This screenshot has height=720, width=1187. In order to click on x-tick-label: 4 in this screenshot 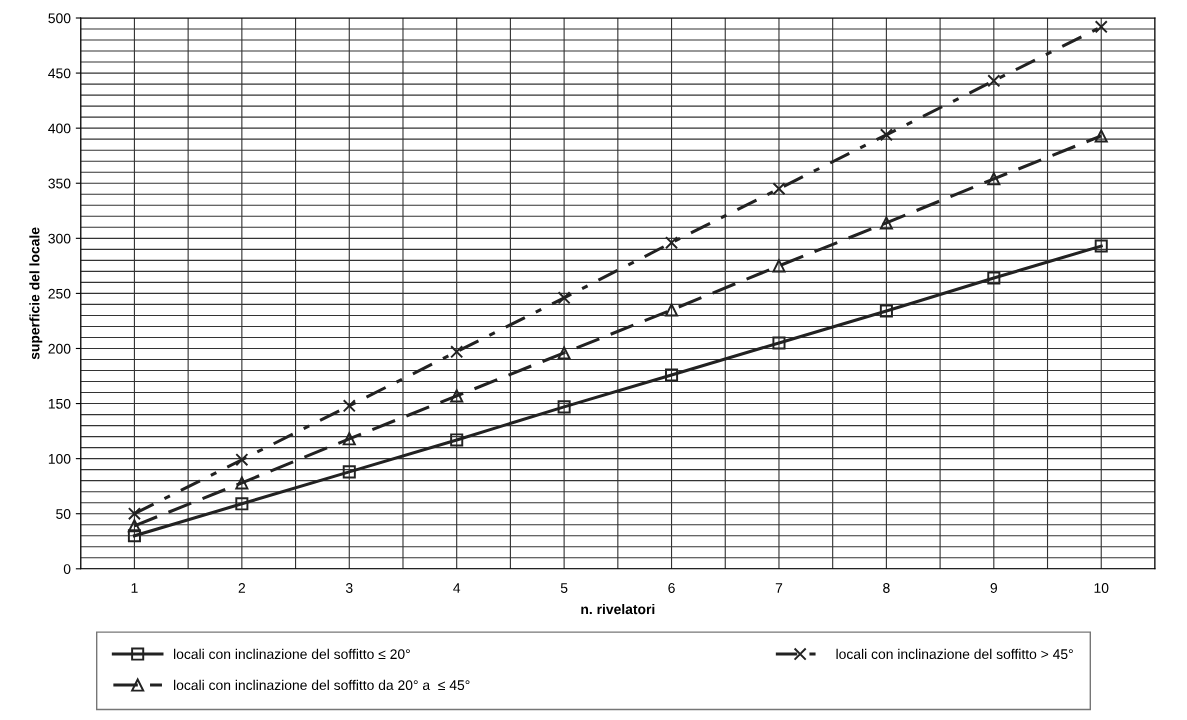, I will do `click(457, 588)`.